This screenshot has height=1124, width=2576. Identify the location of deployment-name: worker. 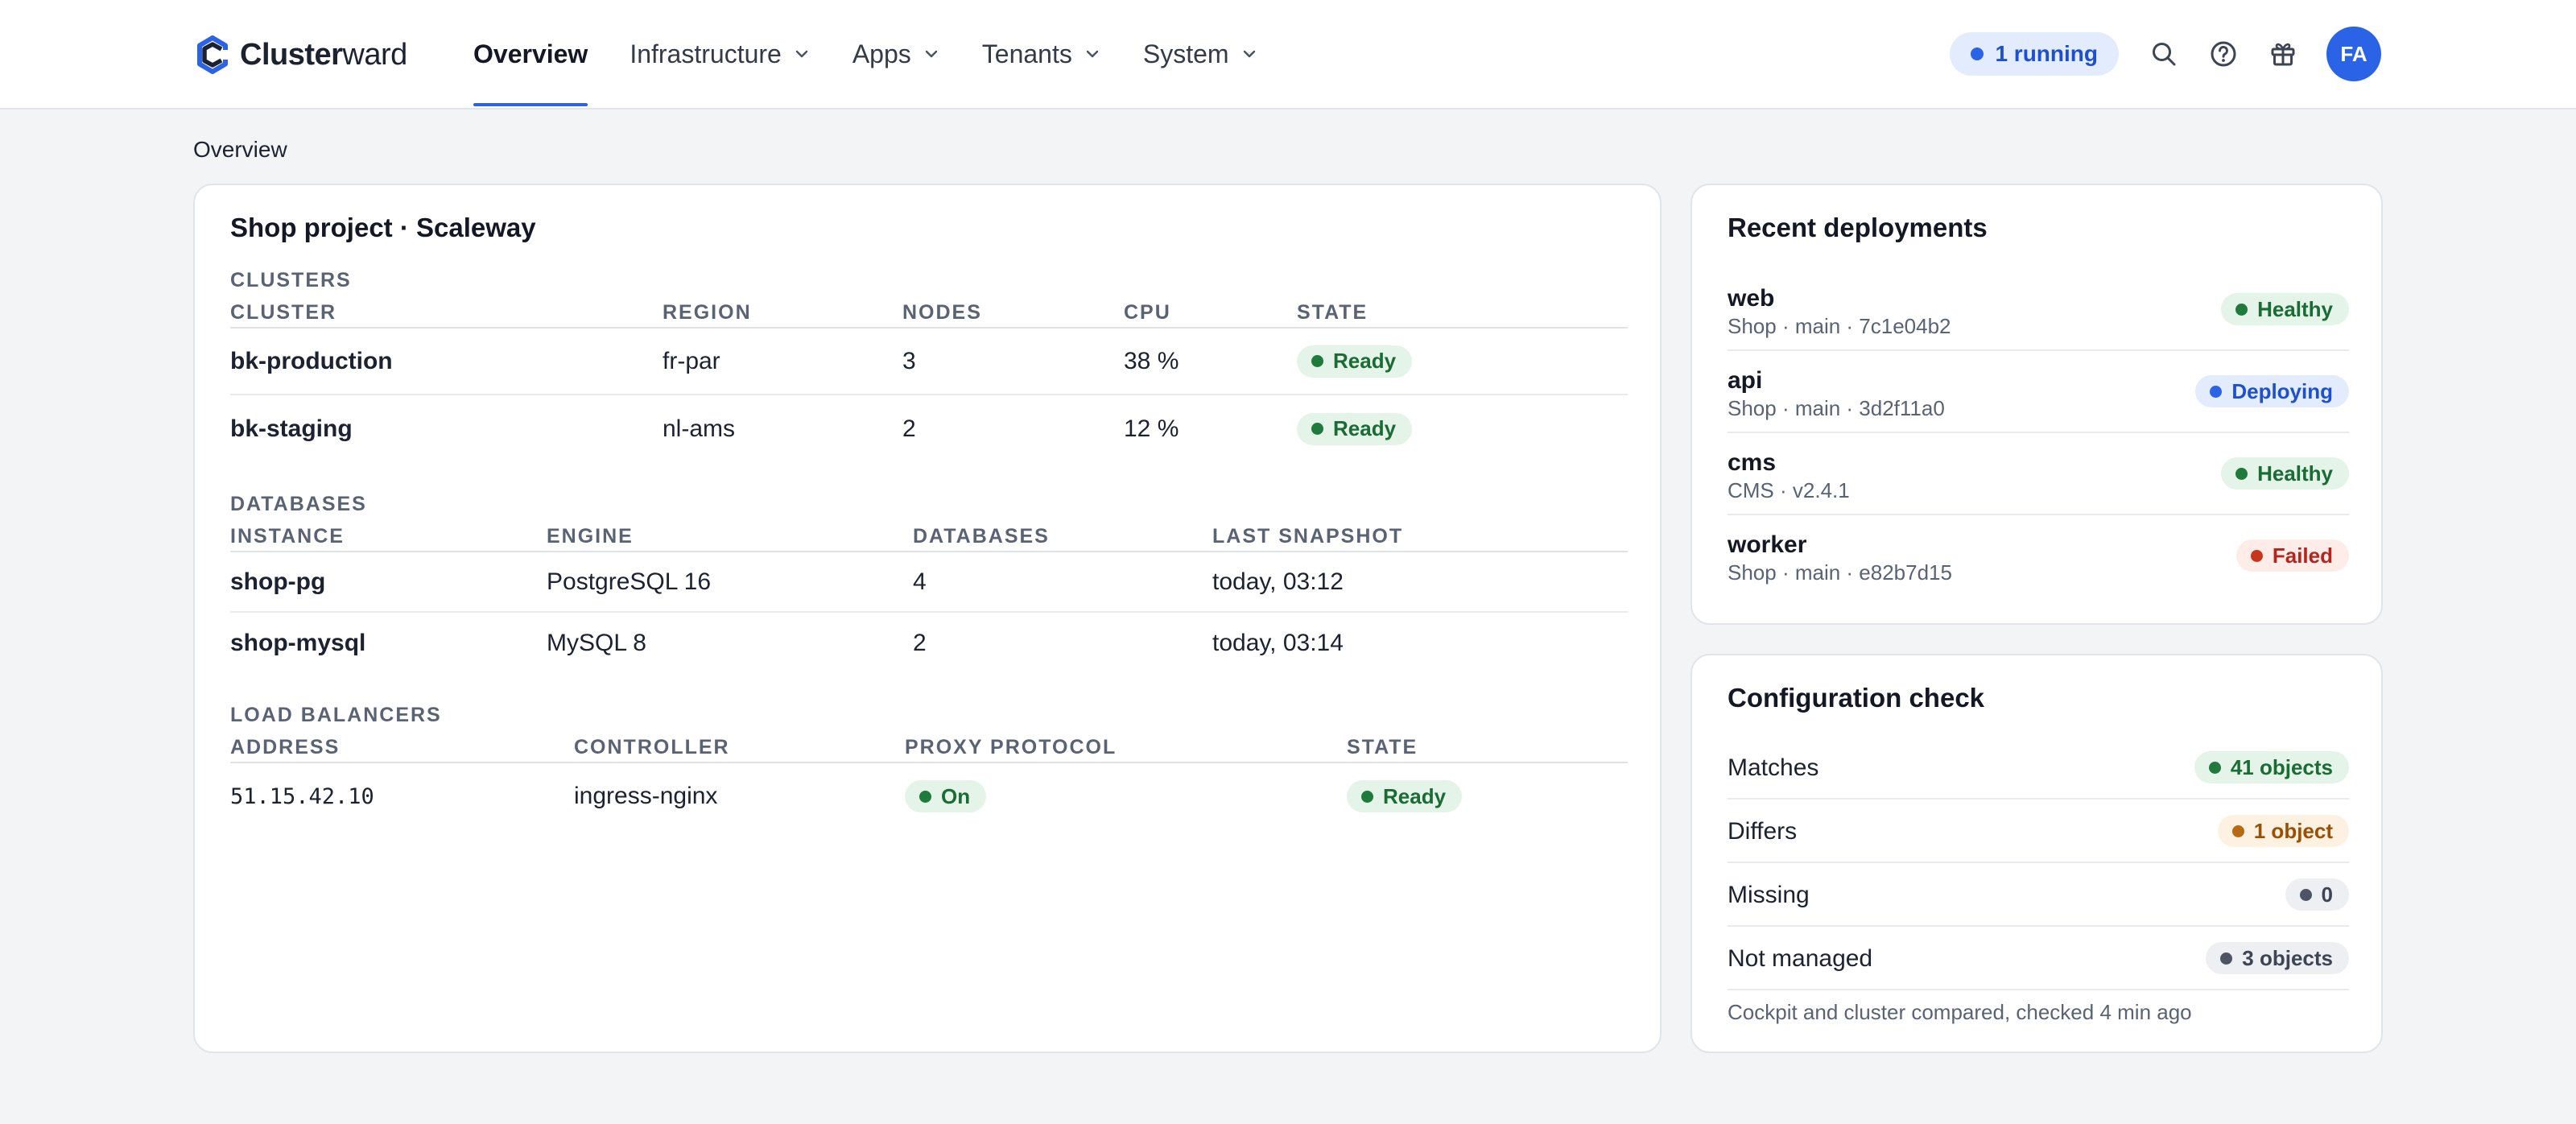
(1768, 544).